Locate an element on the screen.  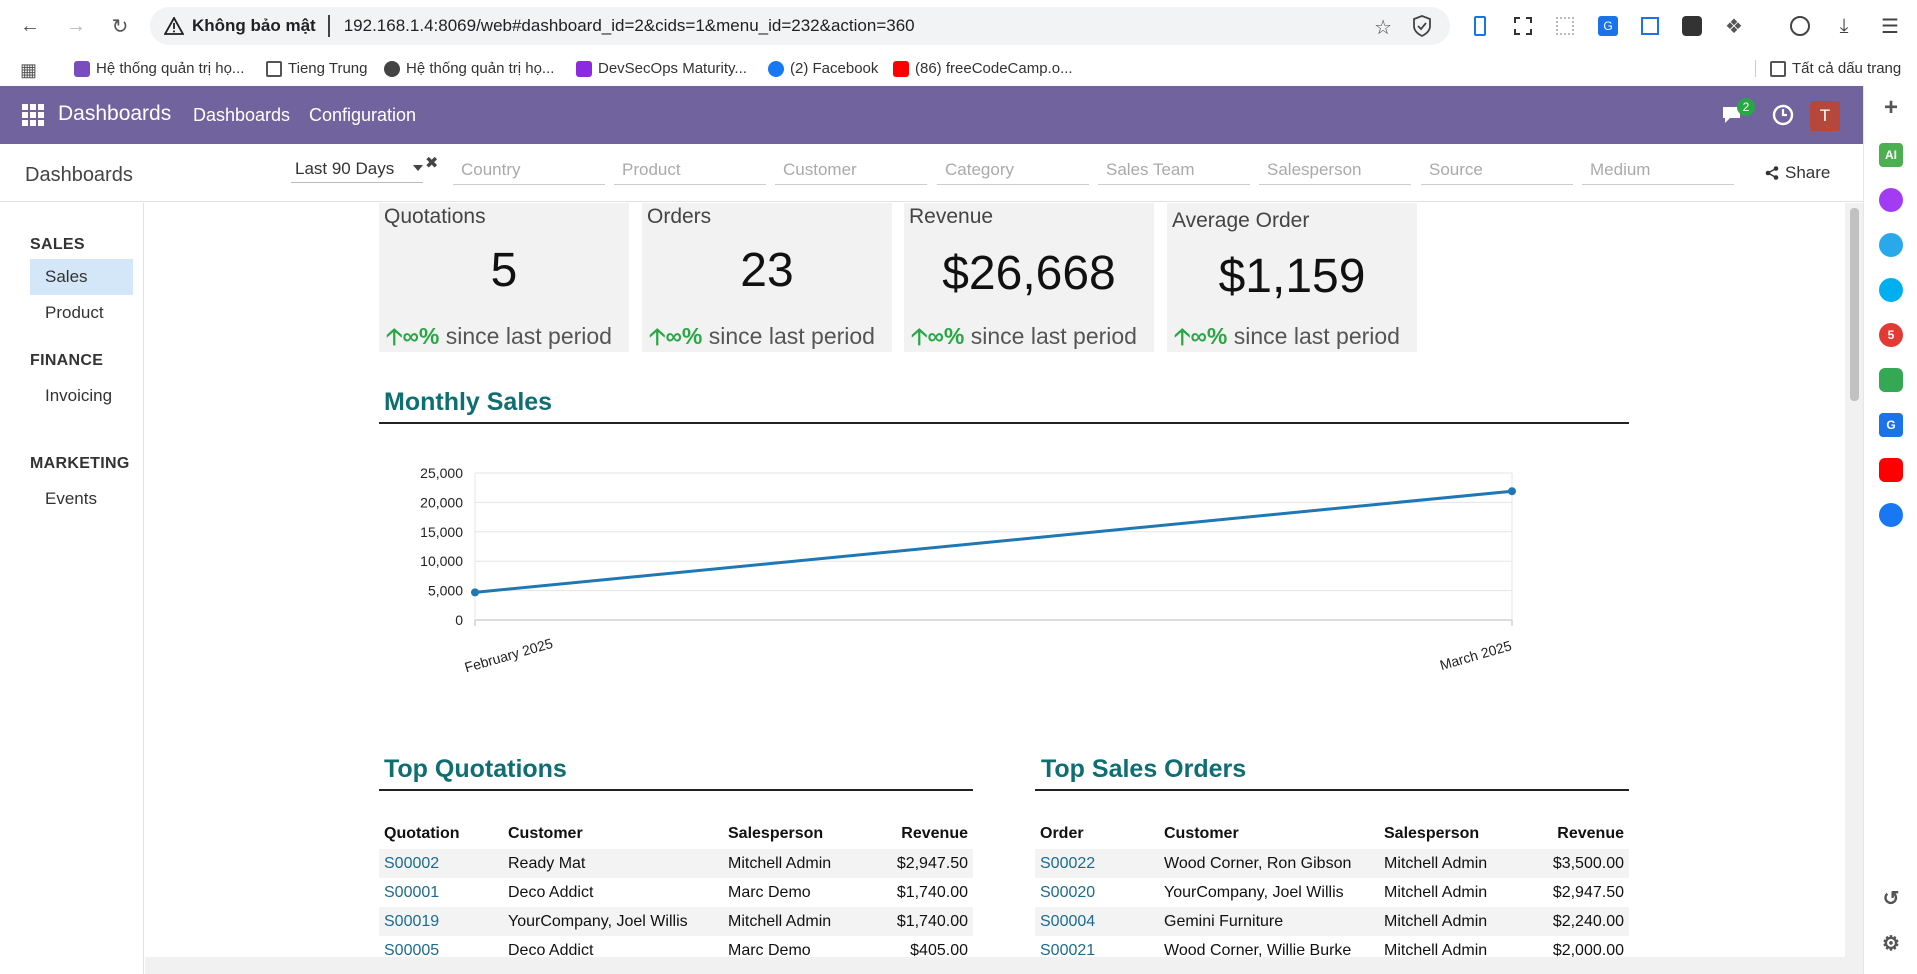
app-brand: Dashboards is located at coordinates (115, 113).